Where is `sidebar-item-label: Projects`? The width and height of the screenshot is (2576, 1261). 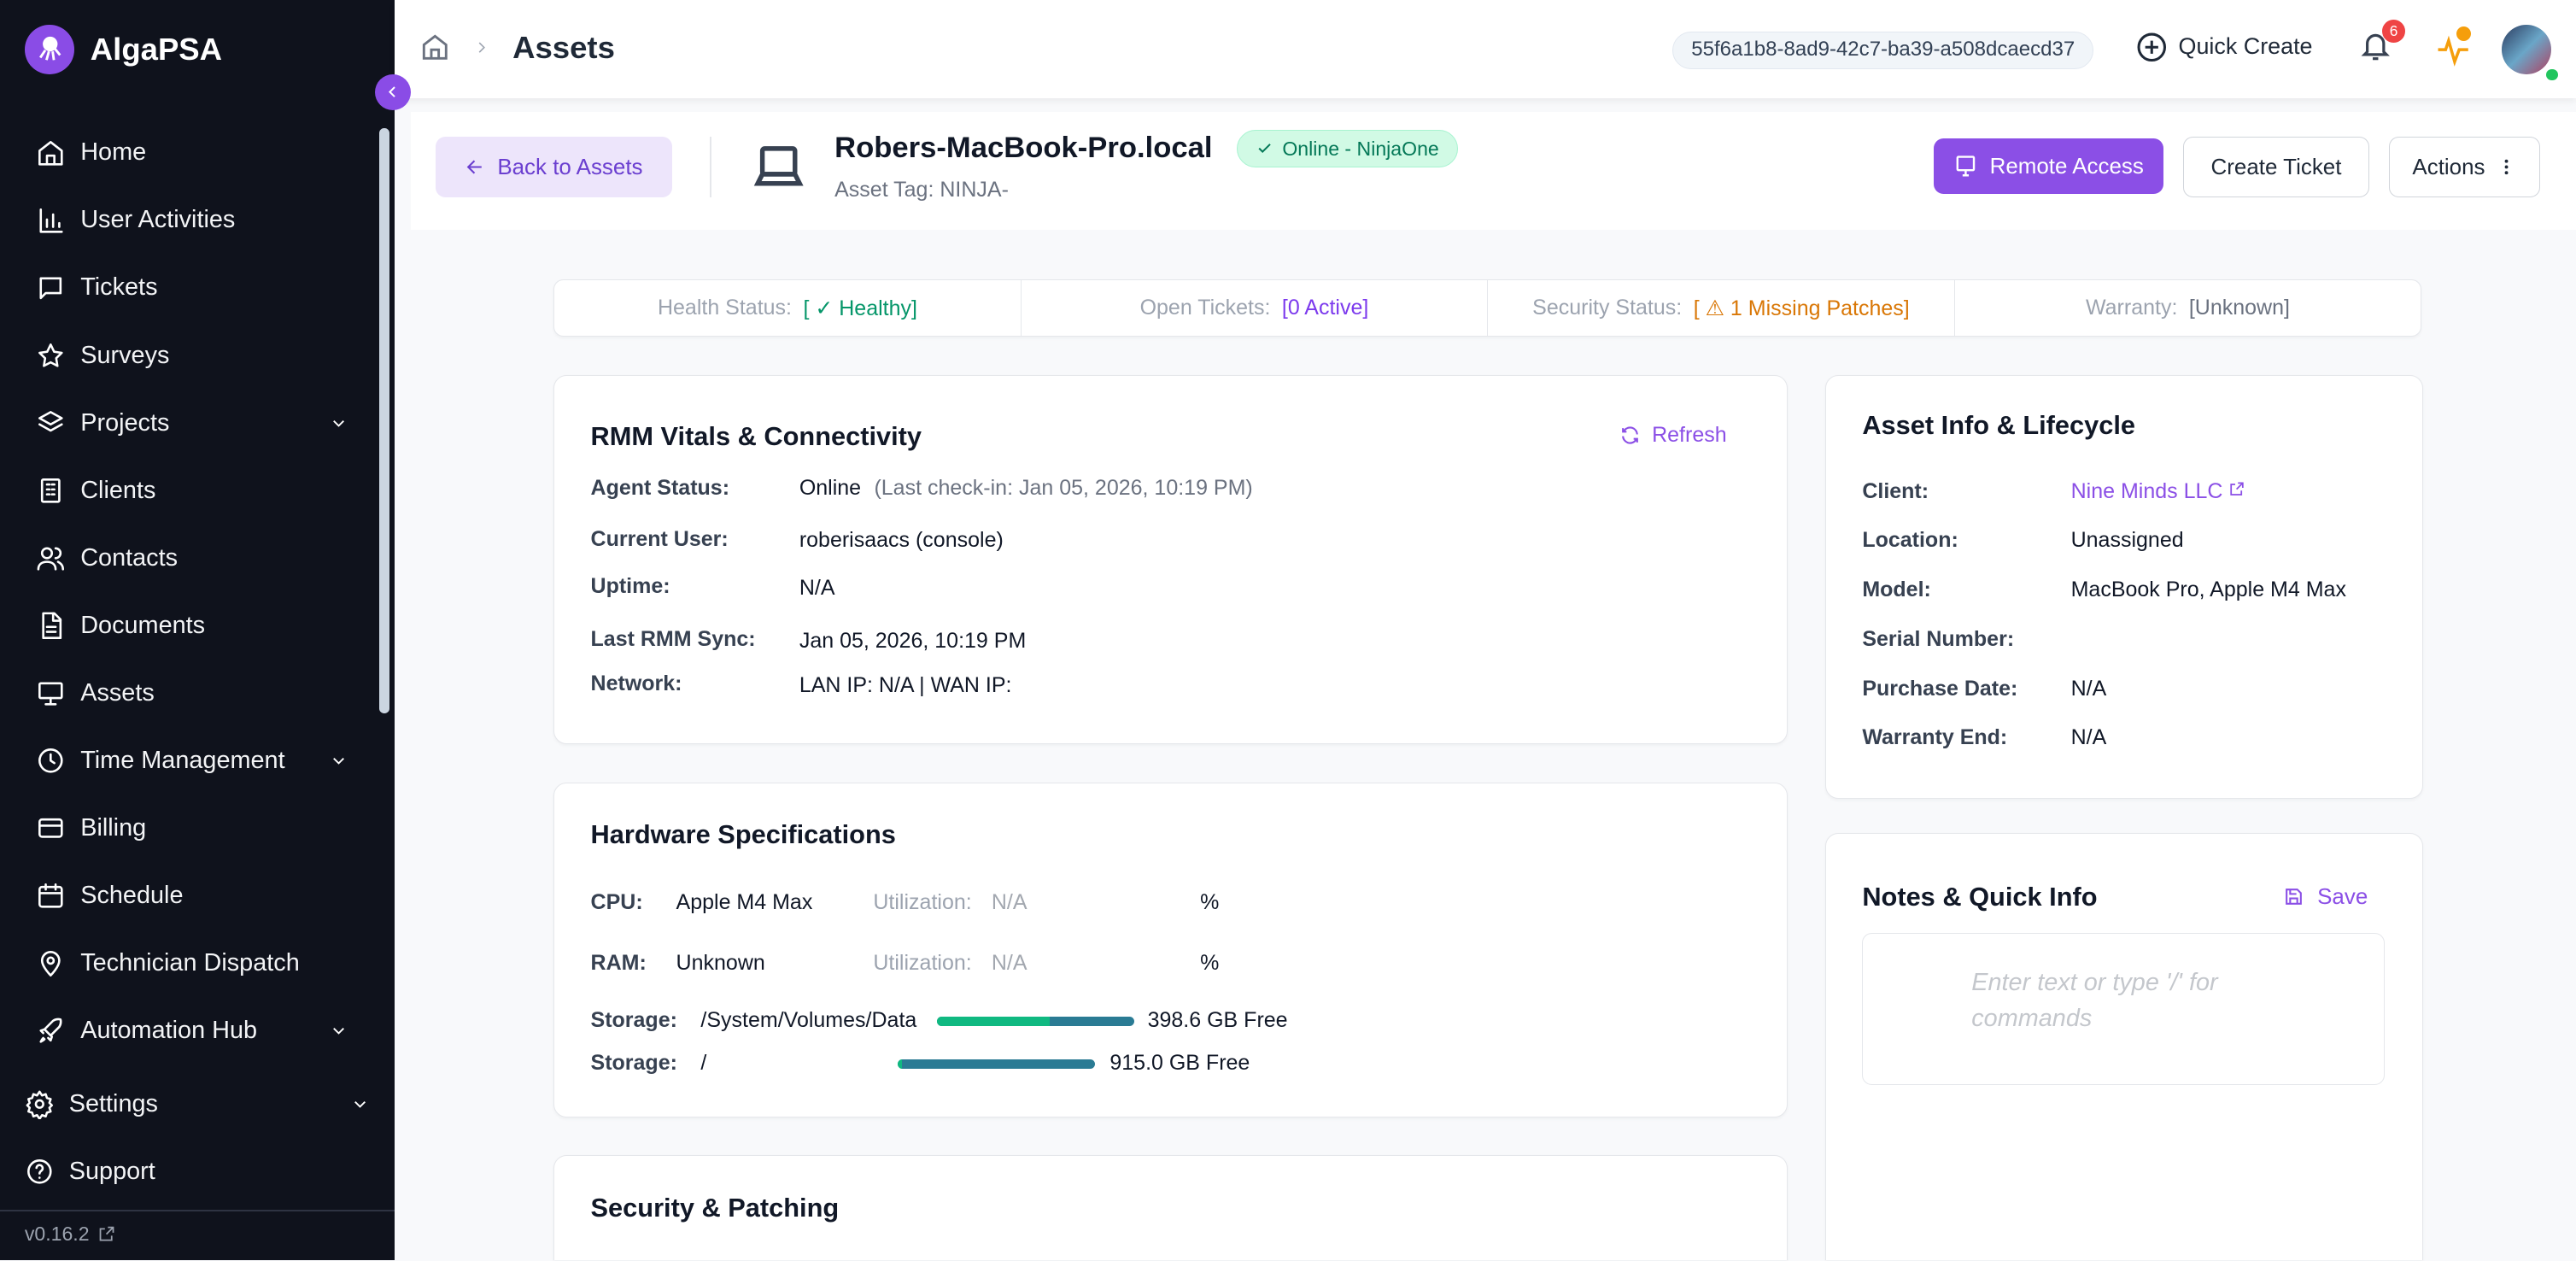 sidebar-item-label: Projects is located at coordinates (125, 422).